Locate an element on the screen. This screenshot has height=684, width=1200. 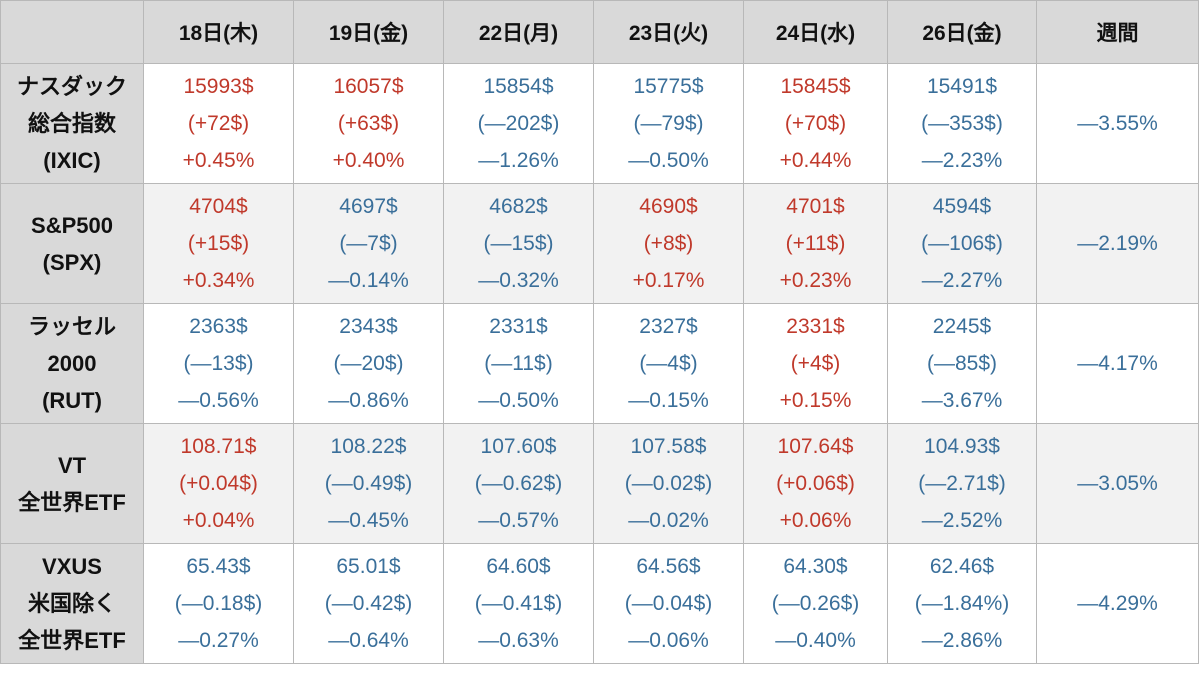
price-change: (—7$) is located at coordinates (368, 243).